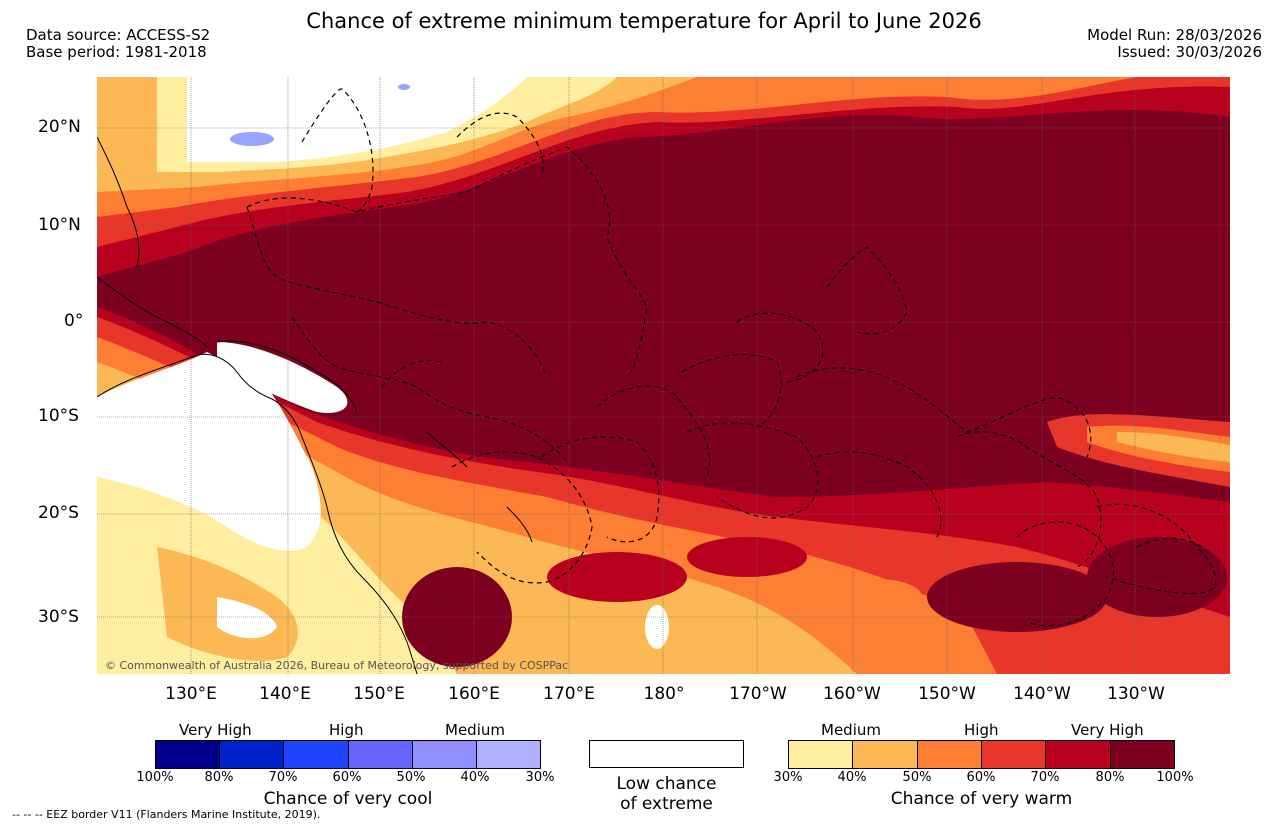 Image resolution: width=1288 pixels, height=827 pixels. Describe the element at coordinates (219, 777) in the screenshot. I see `cool-tick: 80%` at that location.